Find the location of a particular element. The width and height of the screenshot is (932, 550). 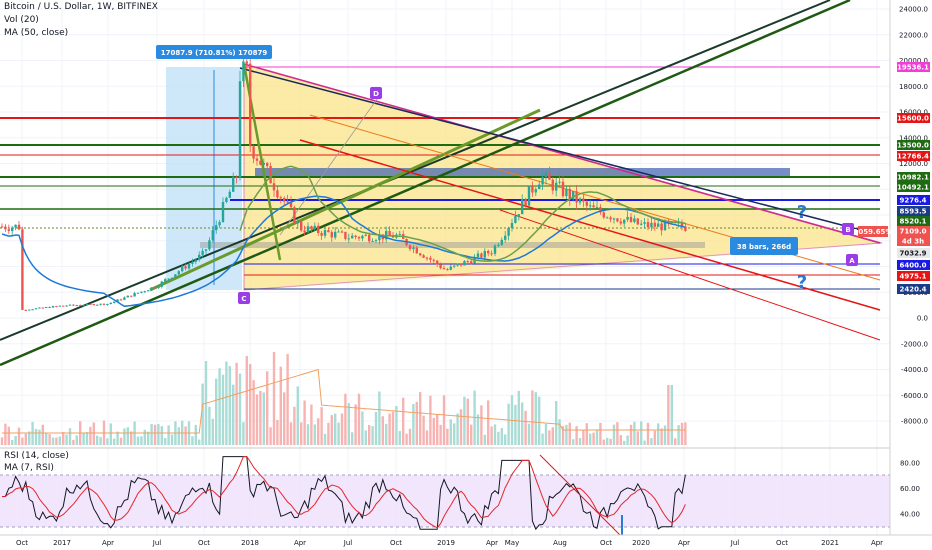

point-marker-d: D is located at coordinates (376, 93).